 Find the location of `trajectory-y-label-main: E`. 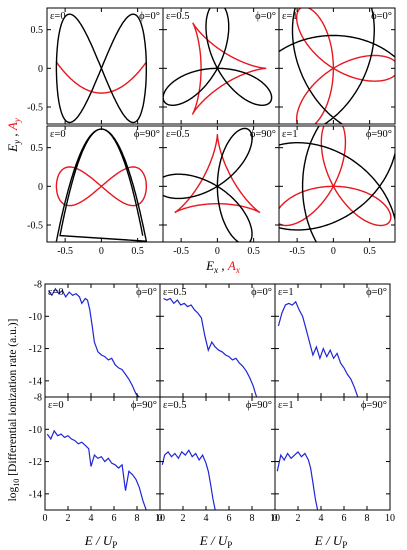

trajectory-y-label-main: E is located at coordinates (12, 148).